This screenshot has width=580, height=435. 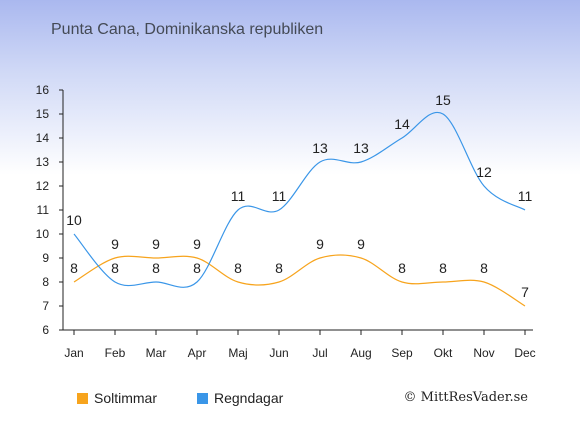 What do you see at coordinates (238, 268) in the screenshot?
I see `data-label-soltimmar-maj: 8` at bounding box center [238, 268].